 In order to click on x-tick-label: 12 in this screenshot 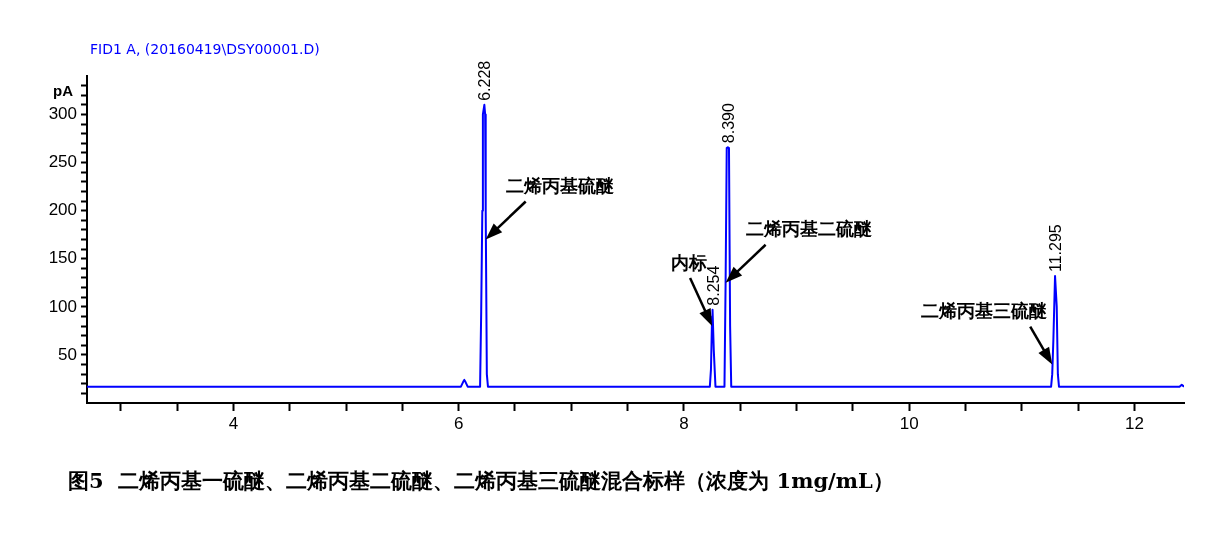, I will do `click(1134, 423)`.